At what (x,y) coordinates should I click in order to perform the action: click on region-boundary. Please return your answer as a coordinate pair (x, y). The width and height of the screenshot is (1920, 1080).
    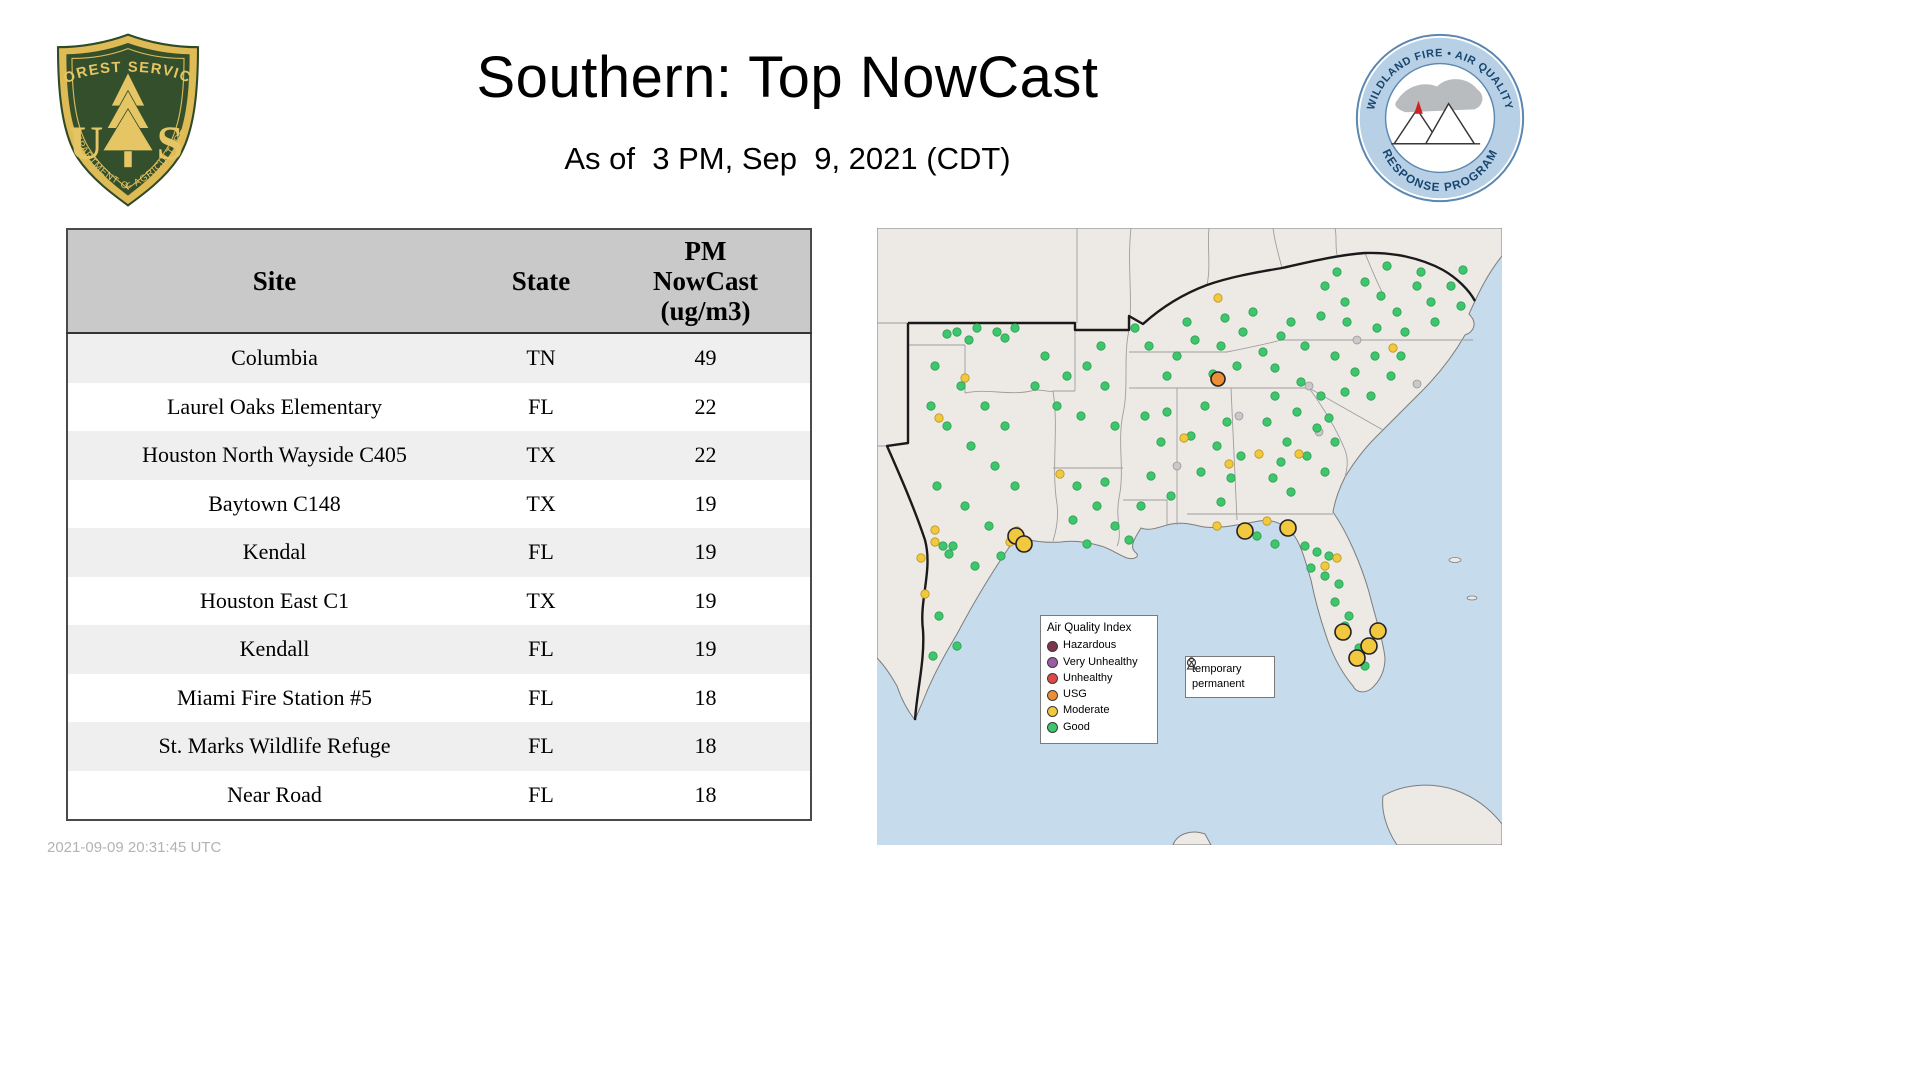
    Looking at the image, I should click on (1181, 486).